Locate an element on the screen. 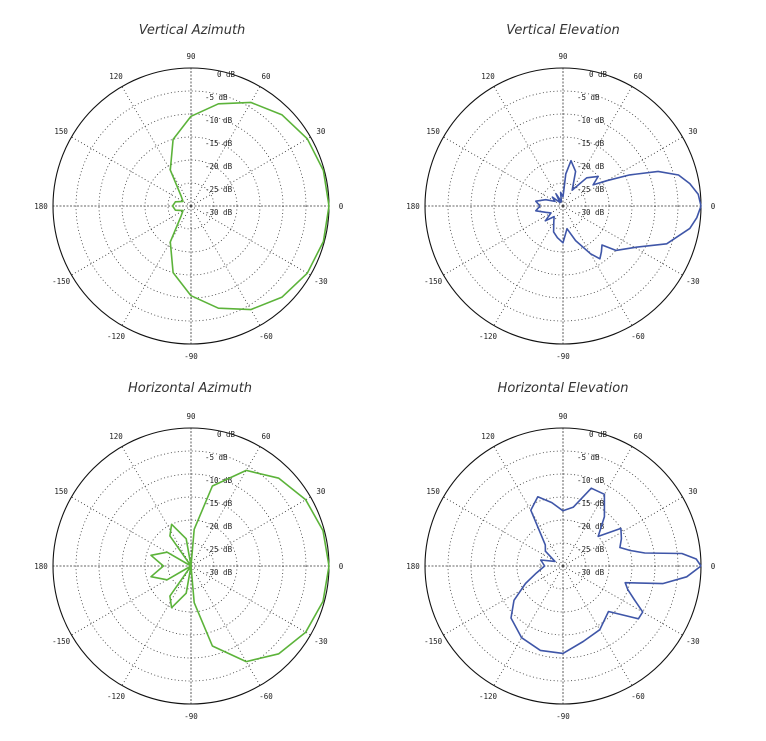 Image resolution: width=766 pixels, height=741 pixels. chart-title: Horizontal Elevation is located at coordinates (563, 388).